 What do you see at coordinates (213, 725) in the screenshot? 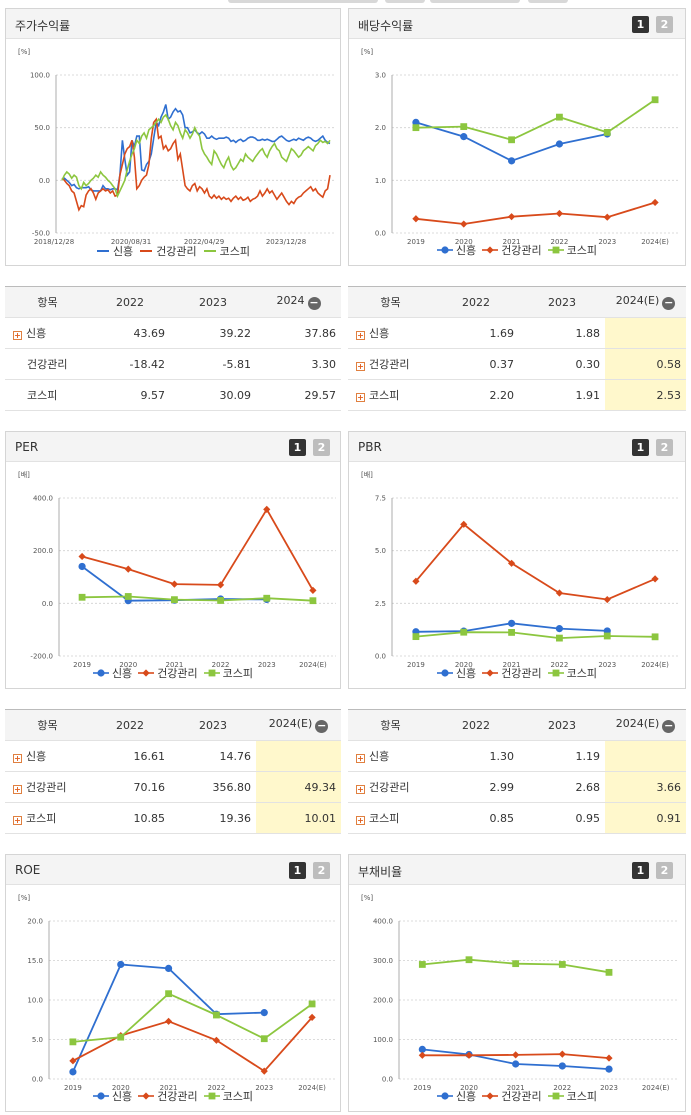
I see `column-header: 2023` at bounding box center [213, 725].